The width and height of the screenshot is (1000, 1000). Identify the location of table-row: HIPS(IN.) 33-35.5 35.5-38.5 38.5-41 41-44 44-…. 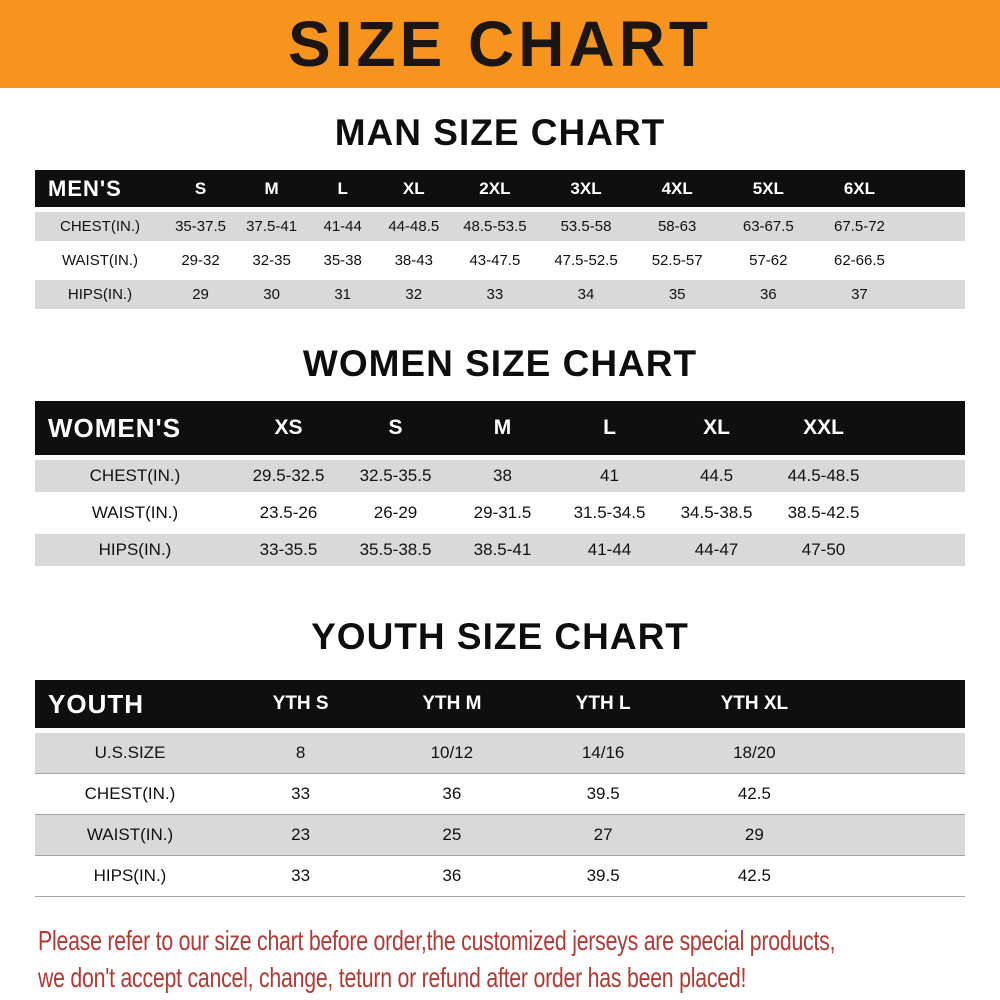
(500, 550).